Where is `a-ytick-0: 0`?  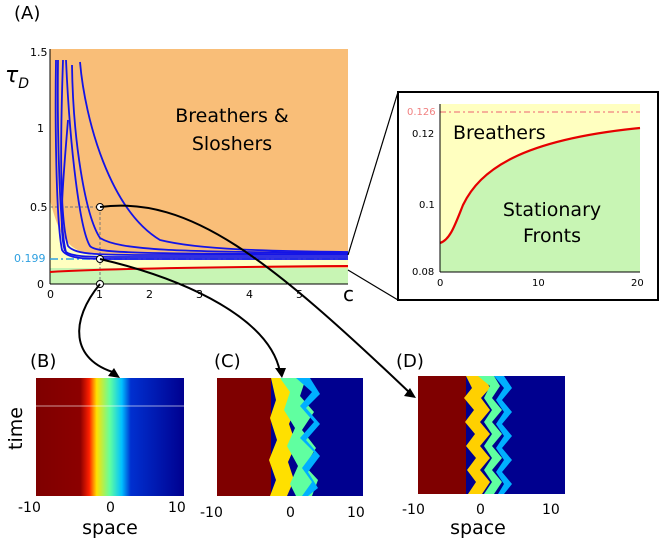
a-ytick-0: 0 is located at coordinates (40, 284).